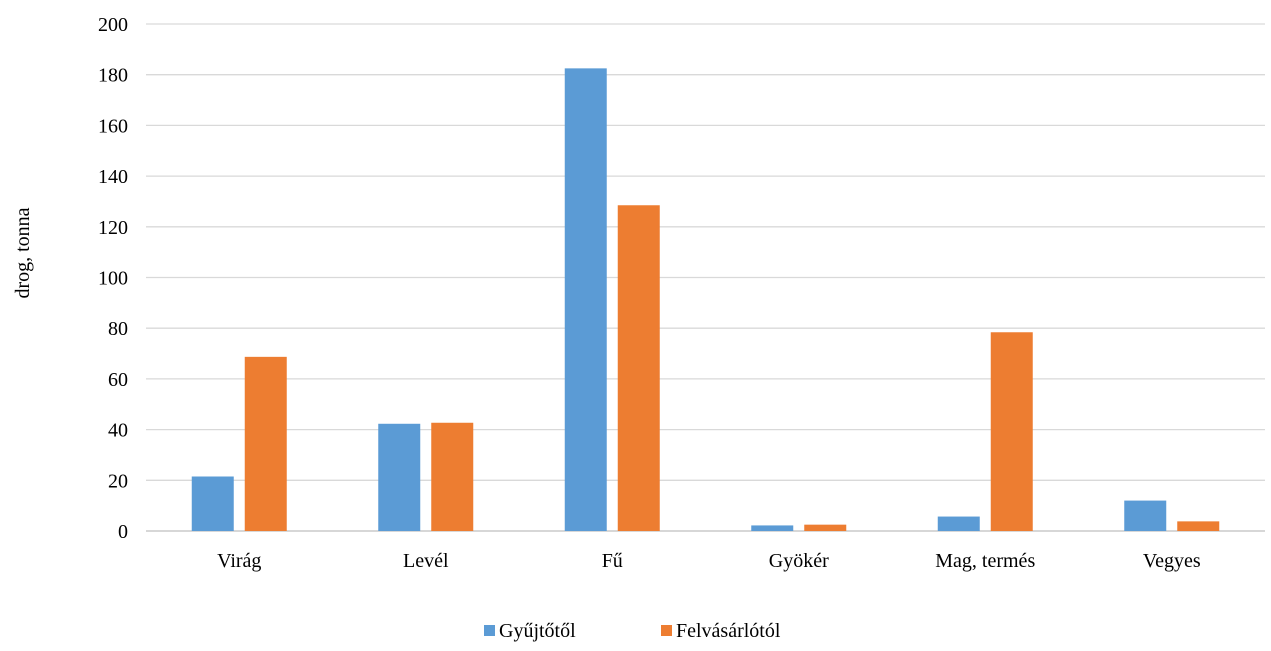  I want to click on x-tick-label: Virág, so click(239, 561).